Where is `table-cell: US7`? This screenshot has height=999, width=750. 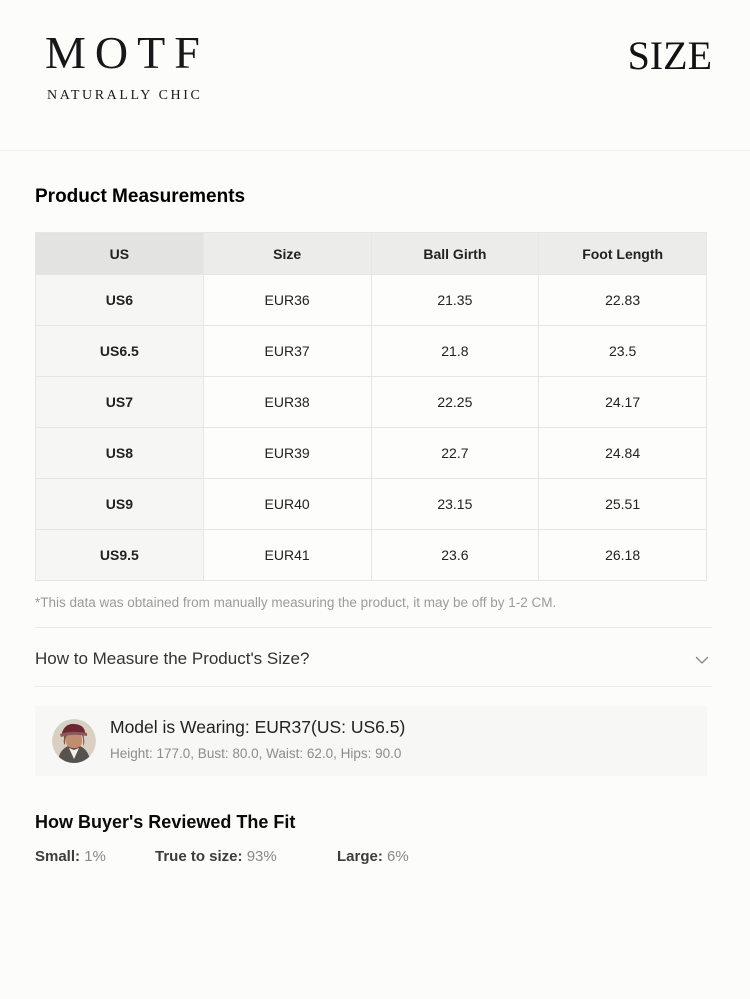 table-cell: US7 is located at coordinates (119, 402).